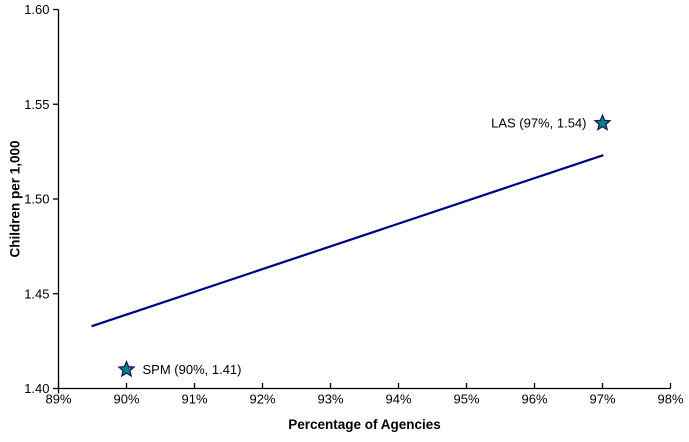  What do you see at coordinates (36, 104) in the screenshot?
I see `y-tick-label: 1.55` at bounding box center [36, 104].